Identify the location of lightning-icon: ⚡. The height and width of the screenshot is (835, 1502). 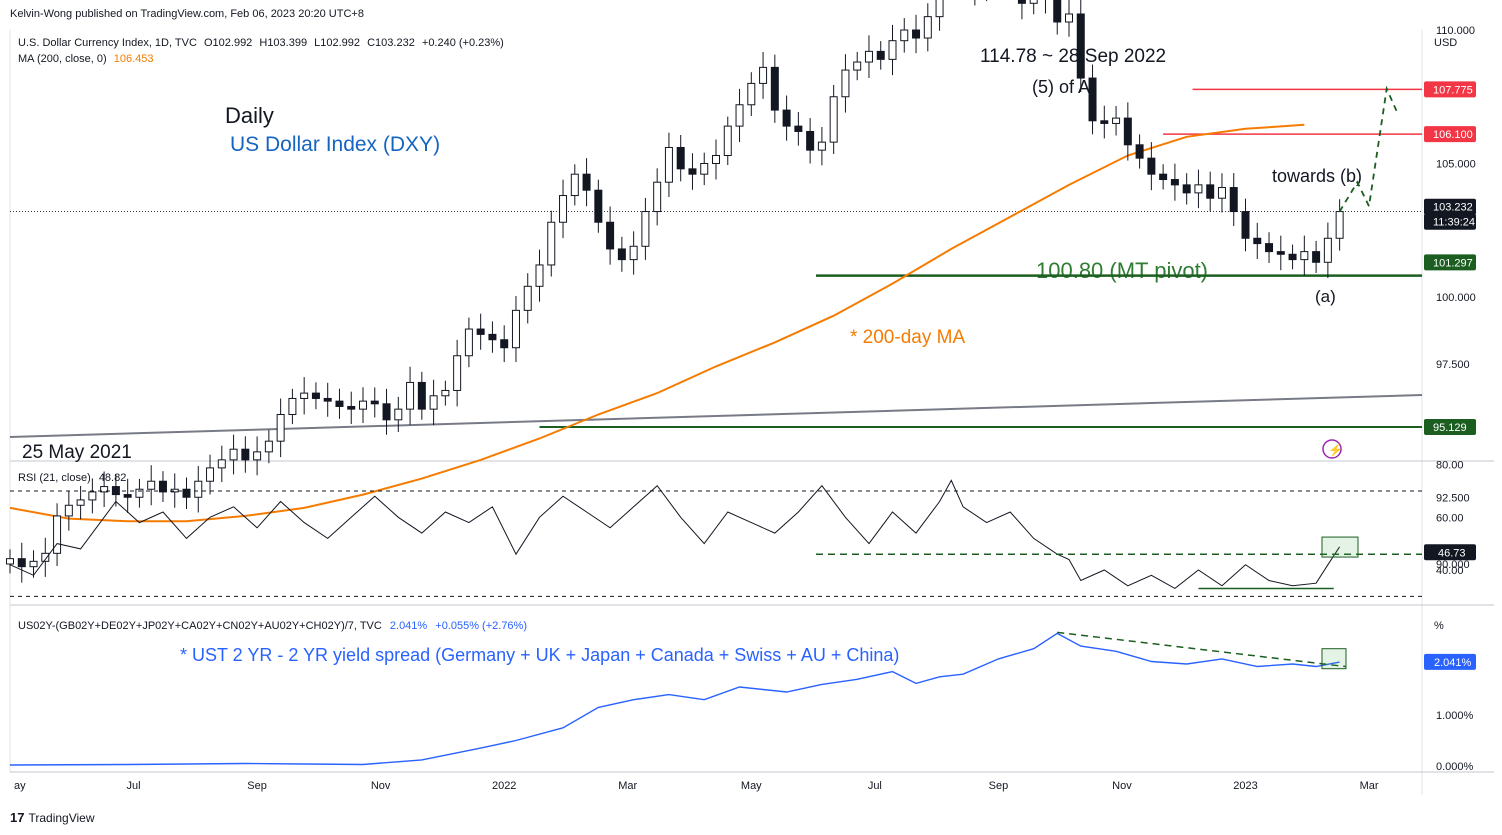
(1332, 449).